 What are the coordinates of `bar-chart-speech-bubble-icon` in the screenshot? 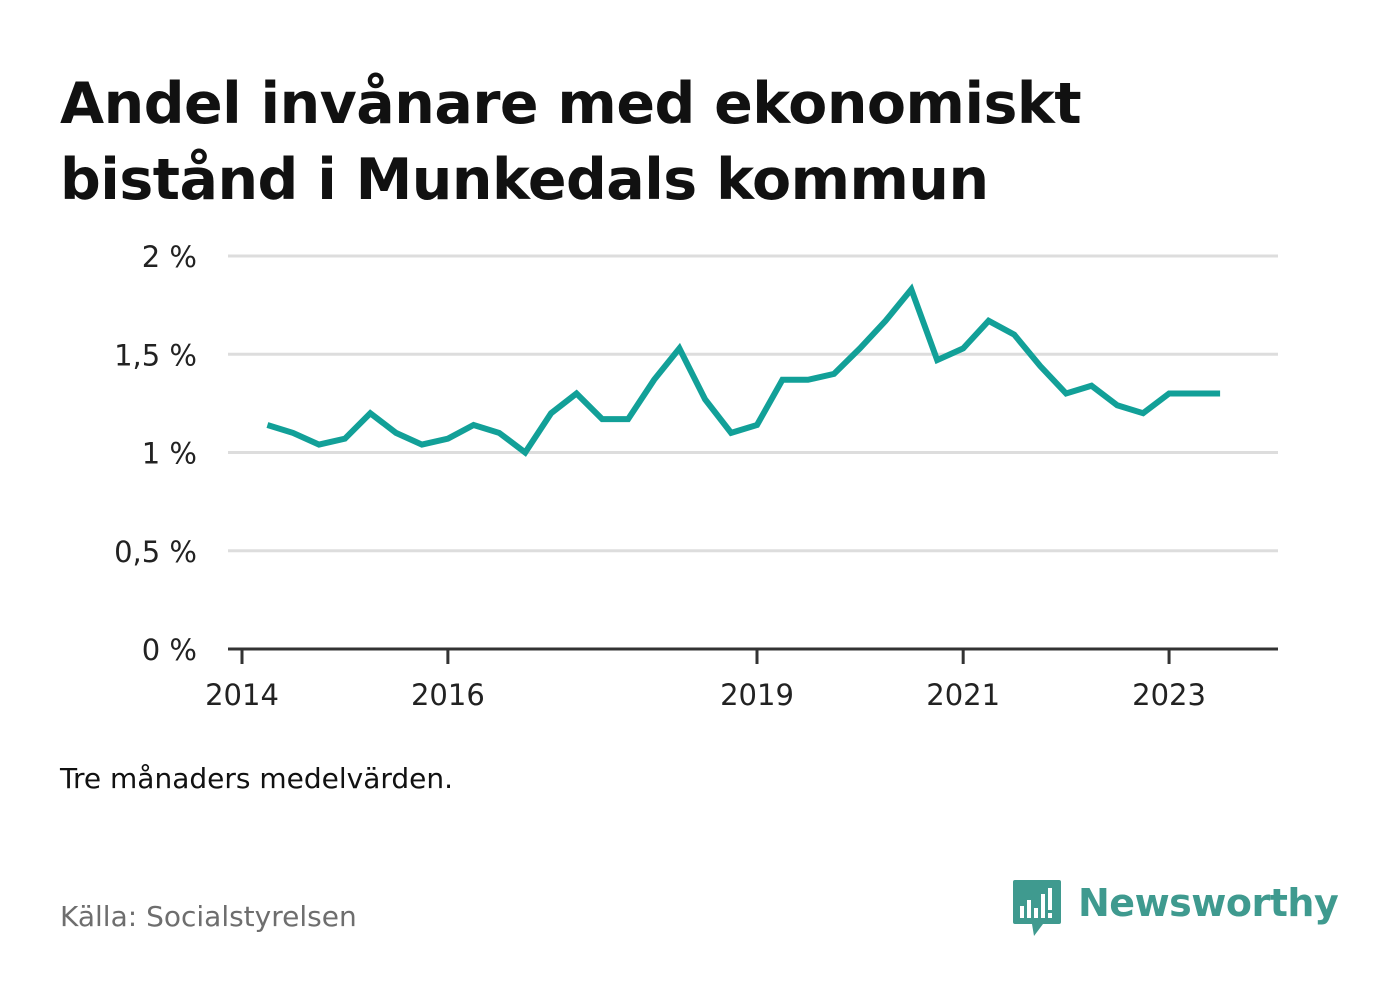 It's located at (1037, 908).